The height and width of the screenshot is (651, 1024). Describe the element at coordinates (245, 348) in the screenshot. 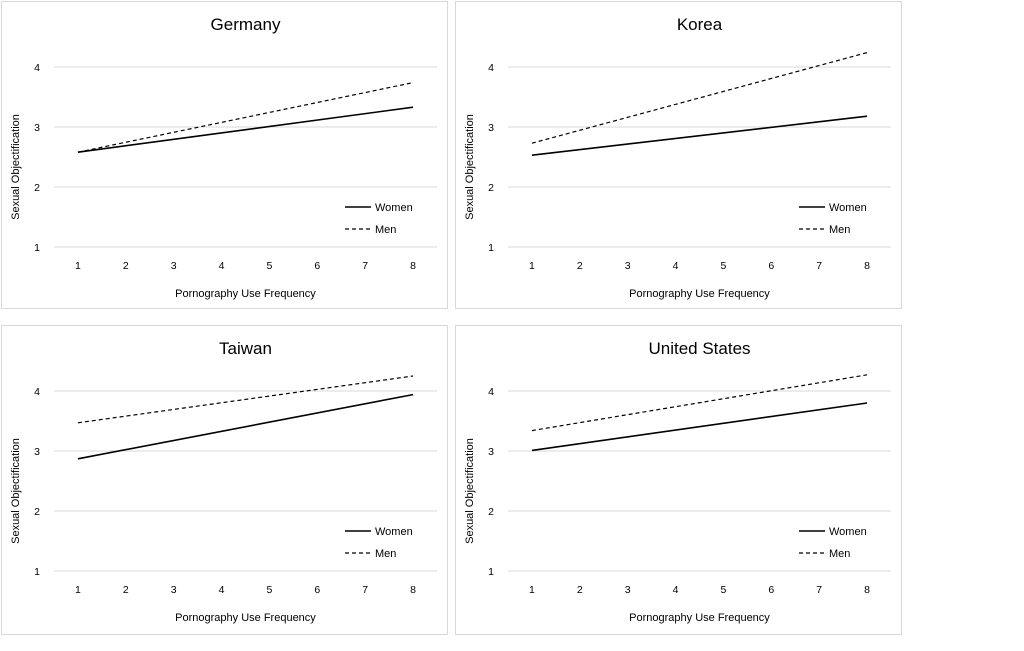

I see `chart-title: Taiwan` at that location.